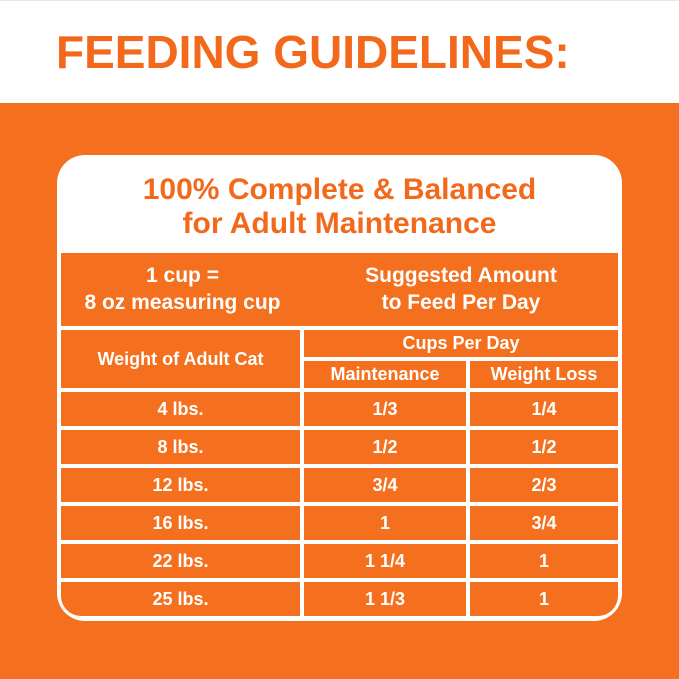  I want to click on suggested-amount-header: Suggested Amount to Feed Per Day, so click(461, 290).